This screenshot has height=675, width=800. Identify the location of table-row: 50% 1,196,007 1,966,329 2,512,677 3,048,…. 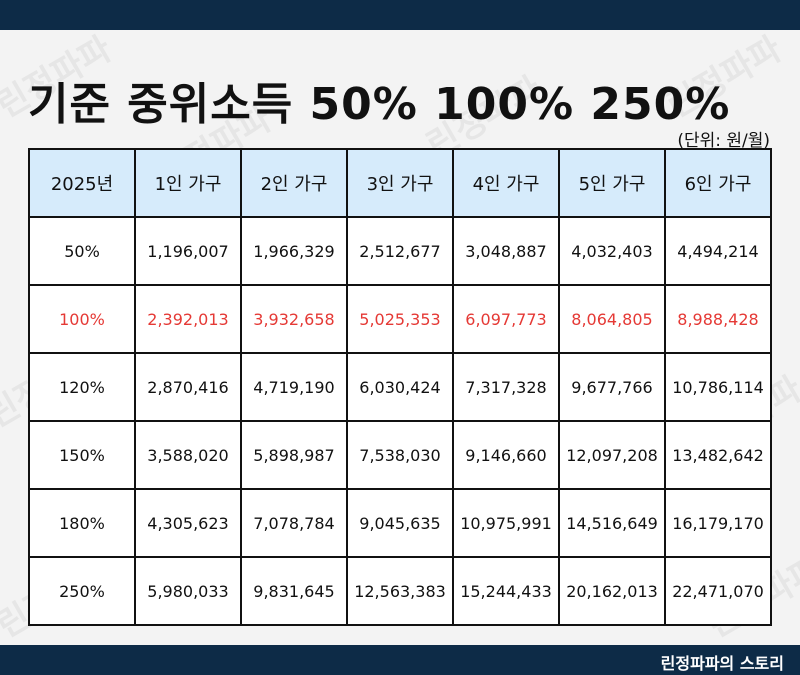
(400, 251).